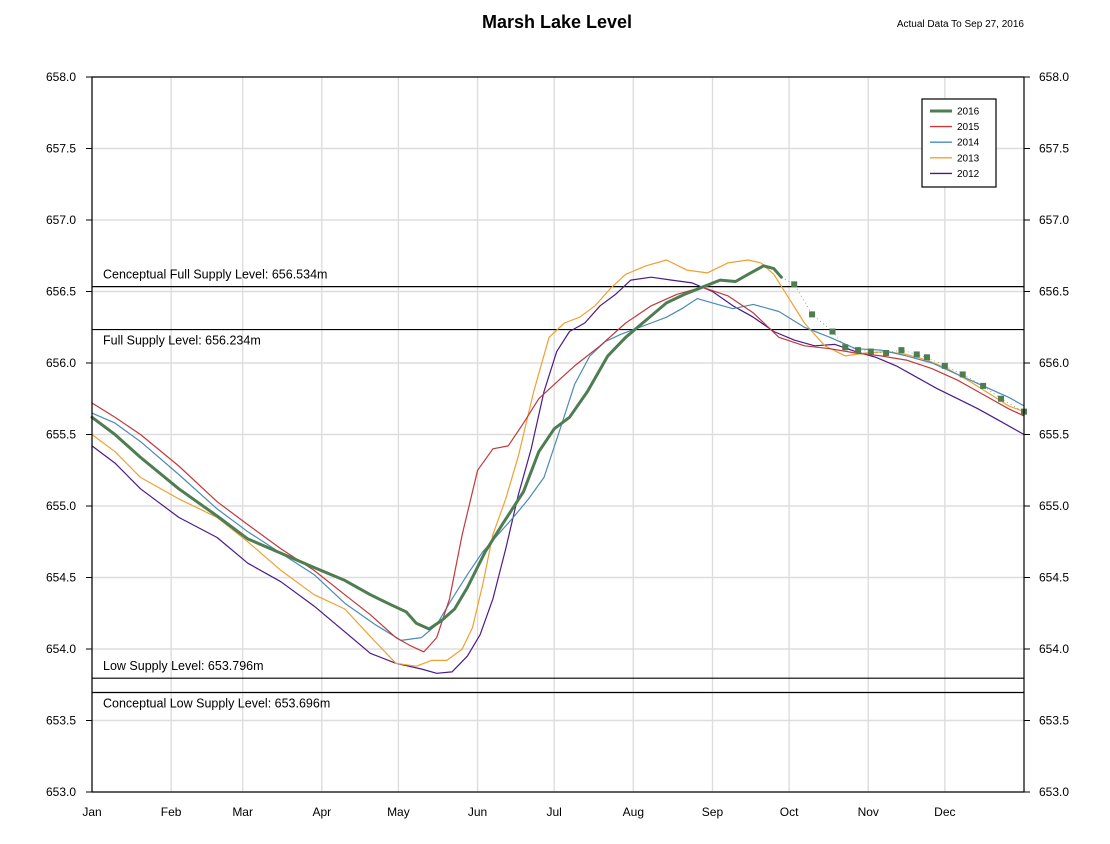 The height and width of the screenshot is (844, 1110). What do you see at coordinates (242, 812) in the screenshot?
I see `x-tick-label: Mar` at bounding box center [242, 812].